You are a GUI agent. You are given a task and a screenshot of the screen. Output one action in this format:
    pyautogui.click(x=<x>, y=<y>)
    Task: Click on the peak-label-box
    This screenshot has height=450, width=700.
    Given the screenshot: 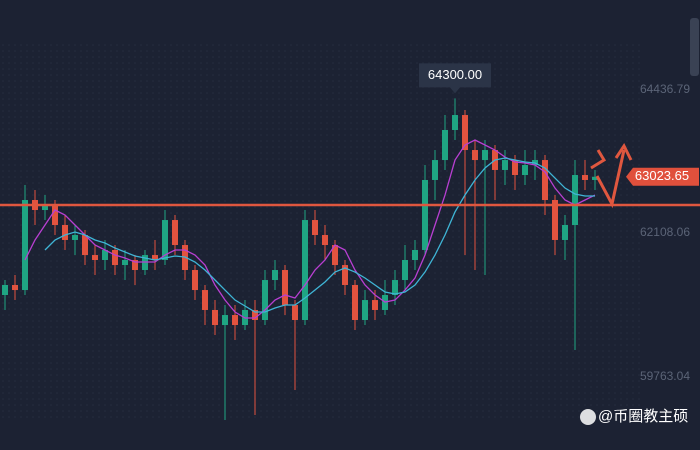 What is the action you would take?
    pyautogui.click(x=455, y=78)
    